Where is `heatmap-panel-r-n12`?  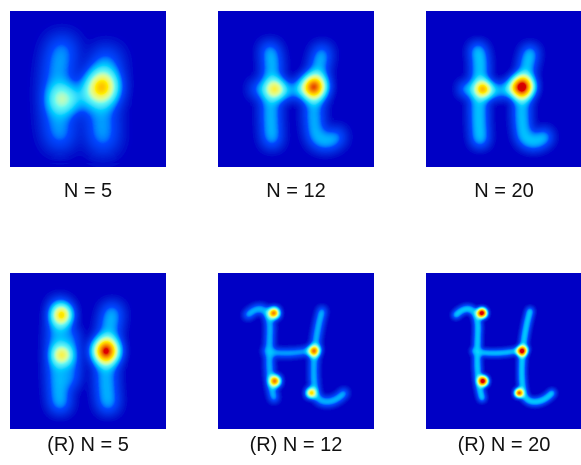
heatmap-panel-r-n12 is located at coordinates (296, 351).